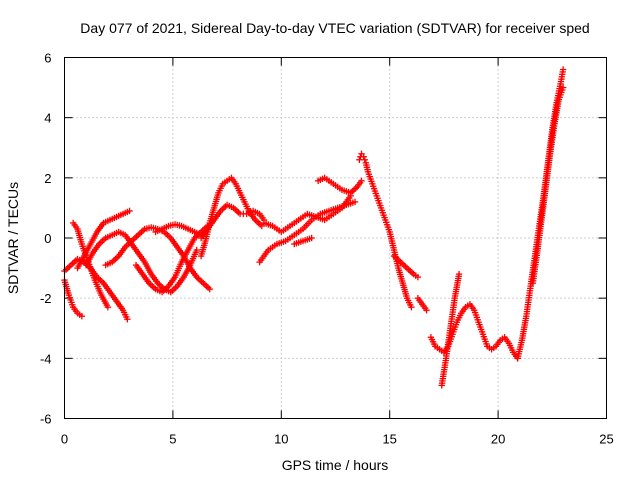  I want to click on y-axis-label: SDTVAR / TECUs, so click(13, 238).